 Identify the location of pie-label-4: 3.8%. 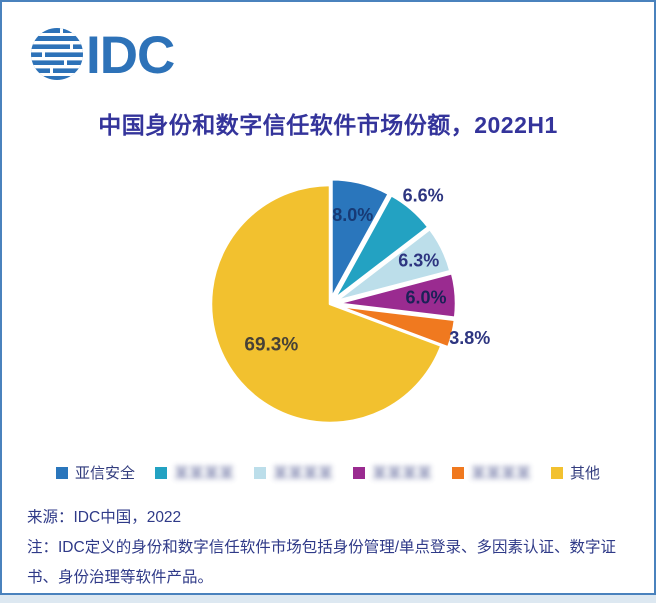
(469, 338).